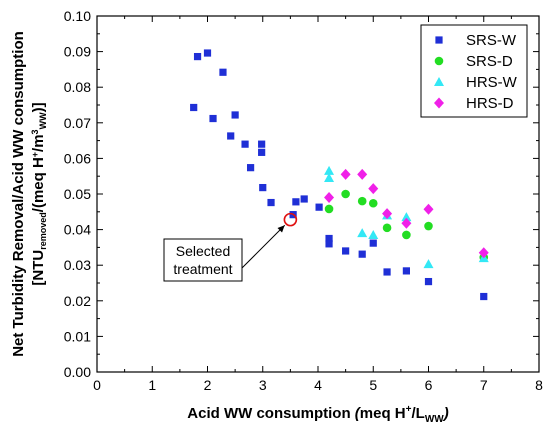 Image resolution: width=550 pixels, height=431 pixels. Describe the element at coordinates (439, 103) in the screenshot. I see `legend-marker-hrs-d` at that location.